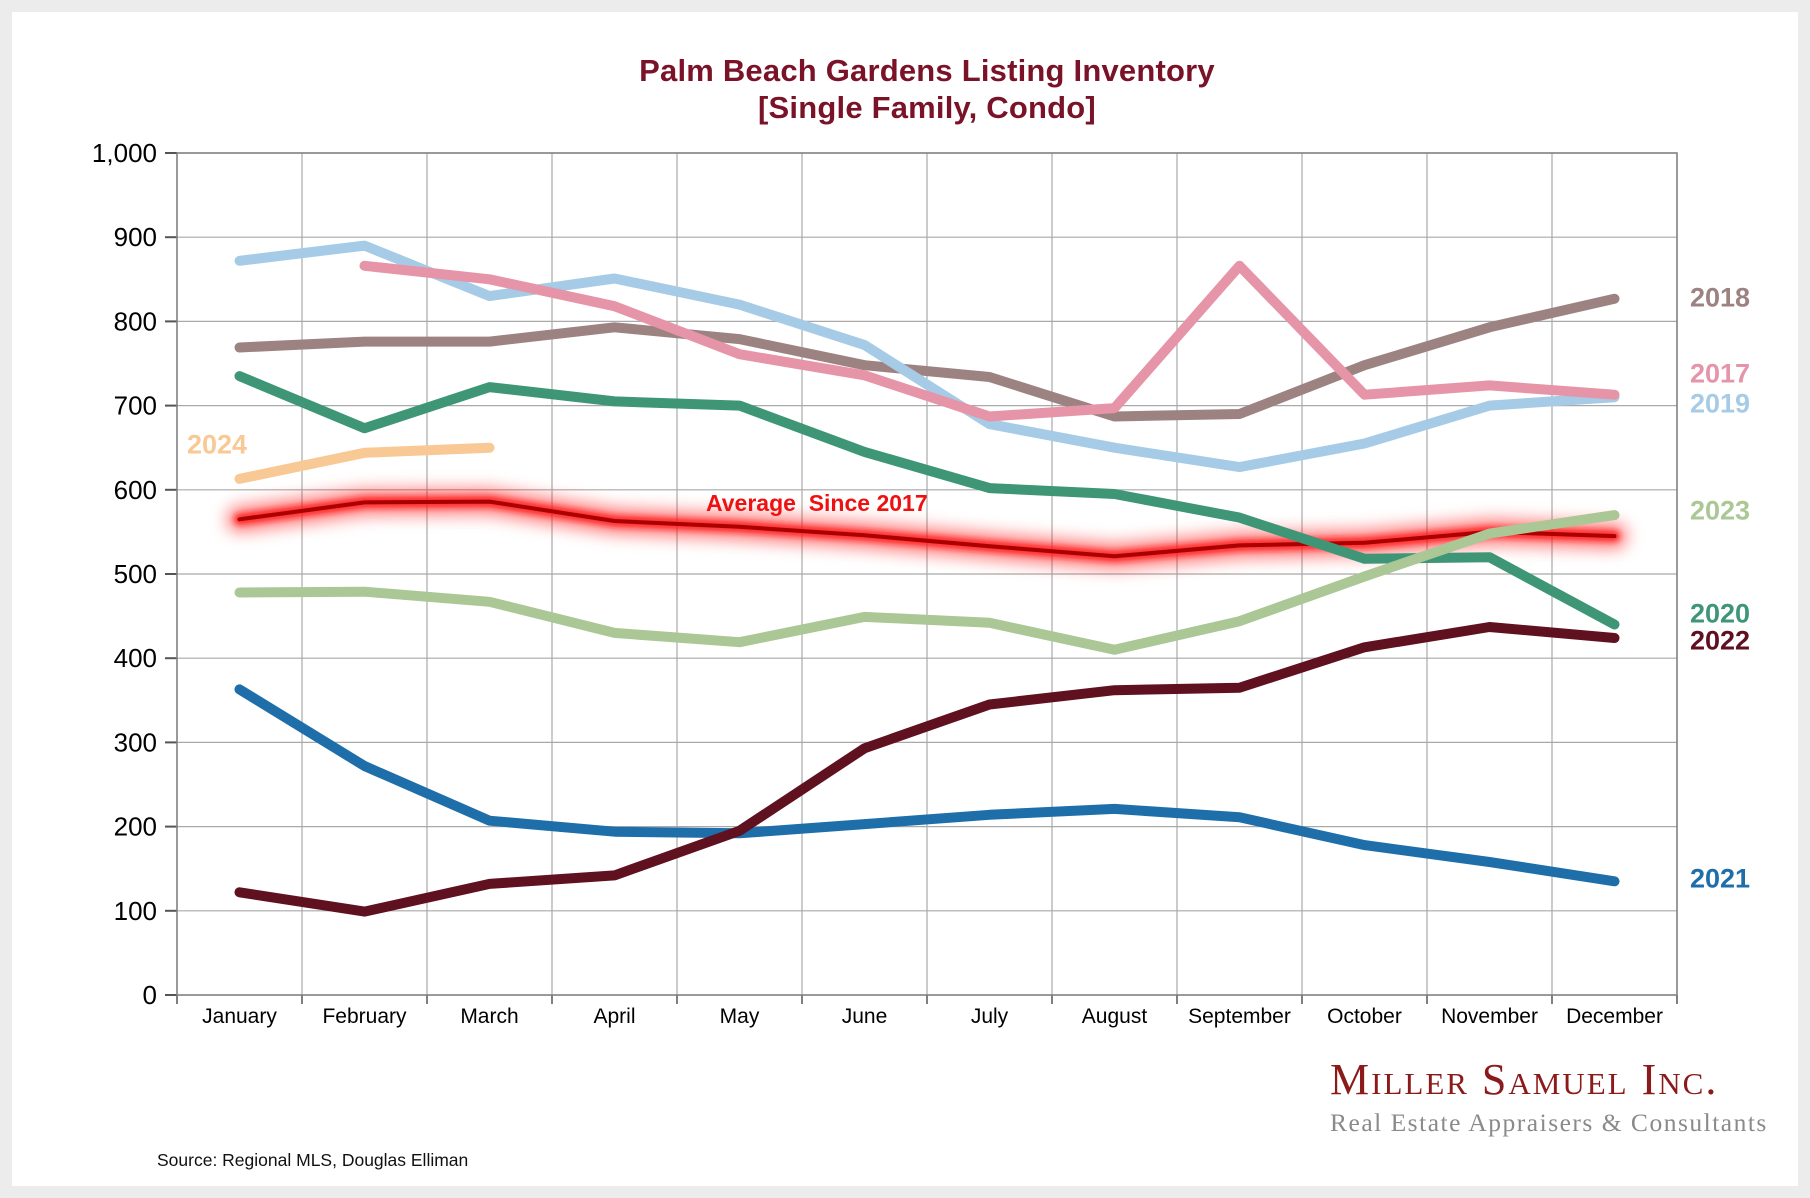 This screenshot has width=1810, height=1198. What do you see at coordinates (135, 742) in the screenshot?
I see `y-axis-tick-label: 300` at bounding box center [135, 742].